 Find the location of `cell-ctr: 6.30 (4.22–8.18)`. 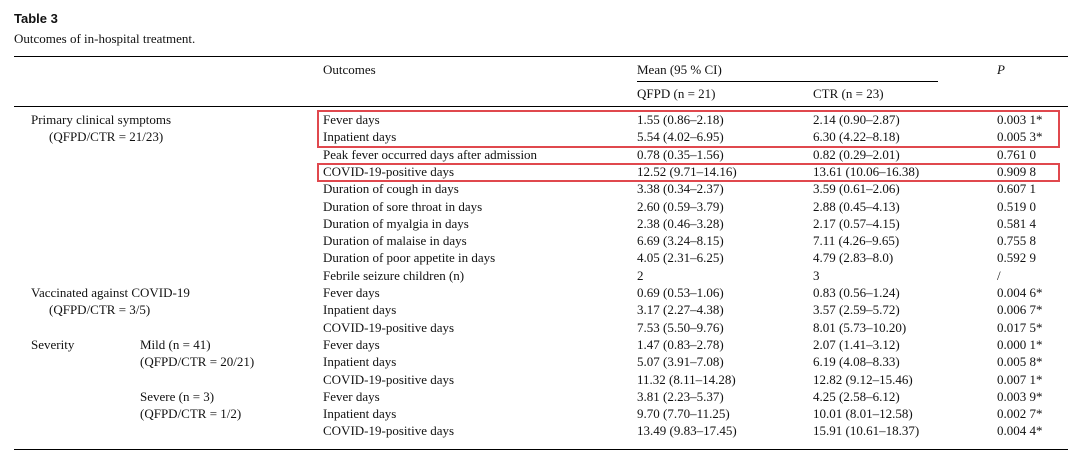

cell-ctr: 6.30 (4.22–8.18) is located at coordinates (856, 137).